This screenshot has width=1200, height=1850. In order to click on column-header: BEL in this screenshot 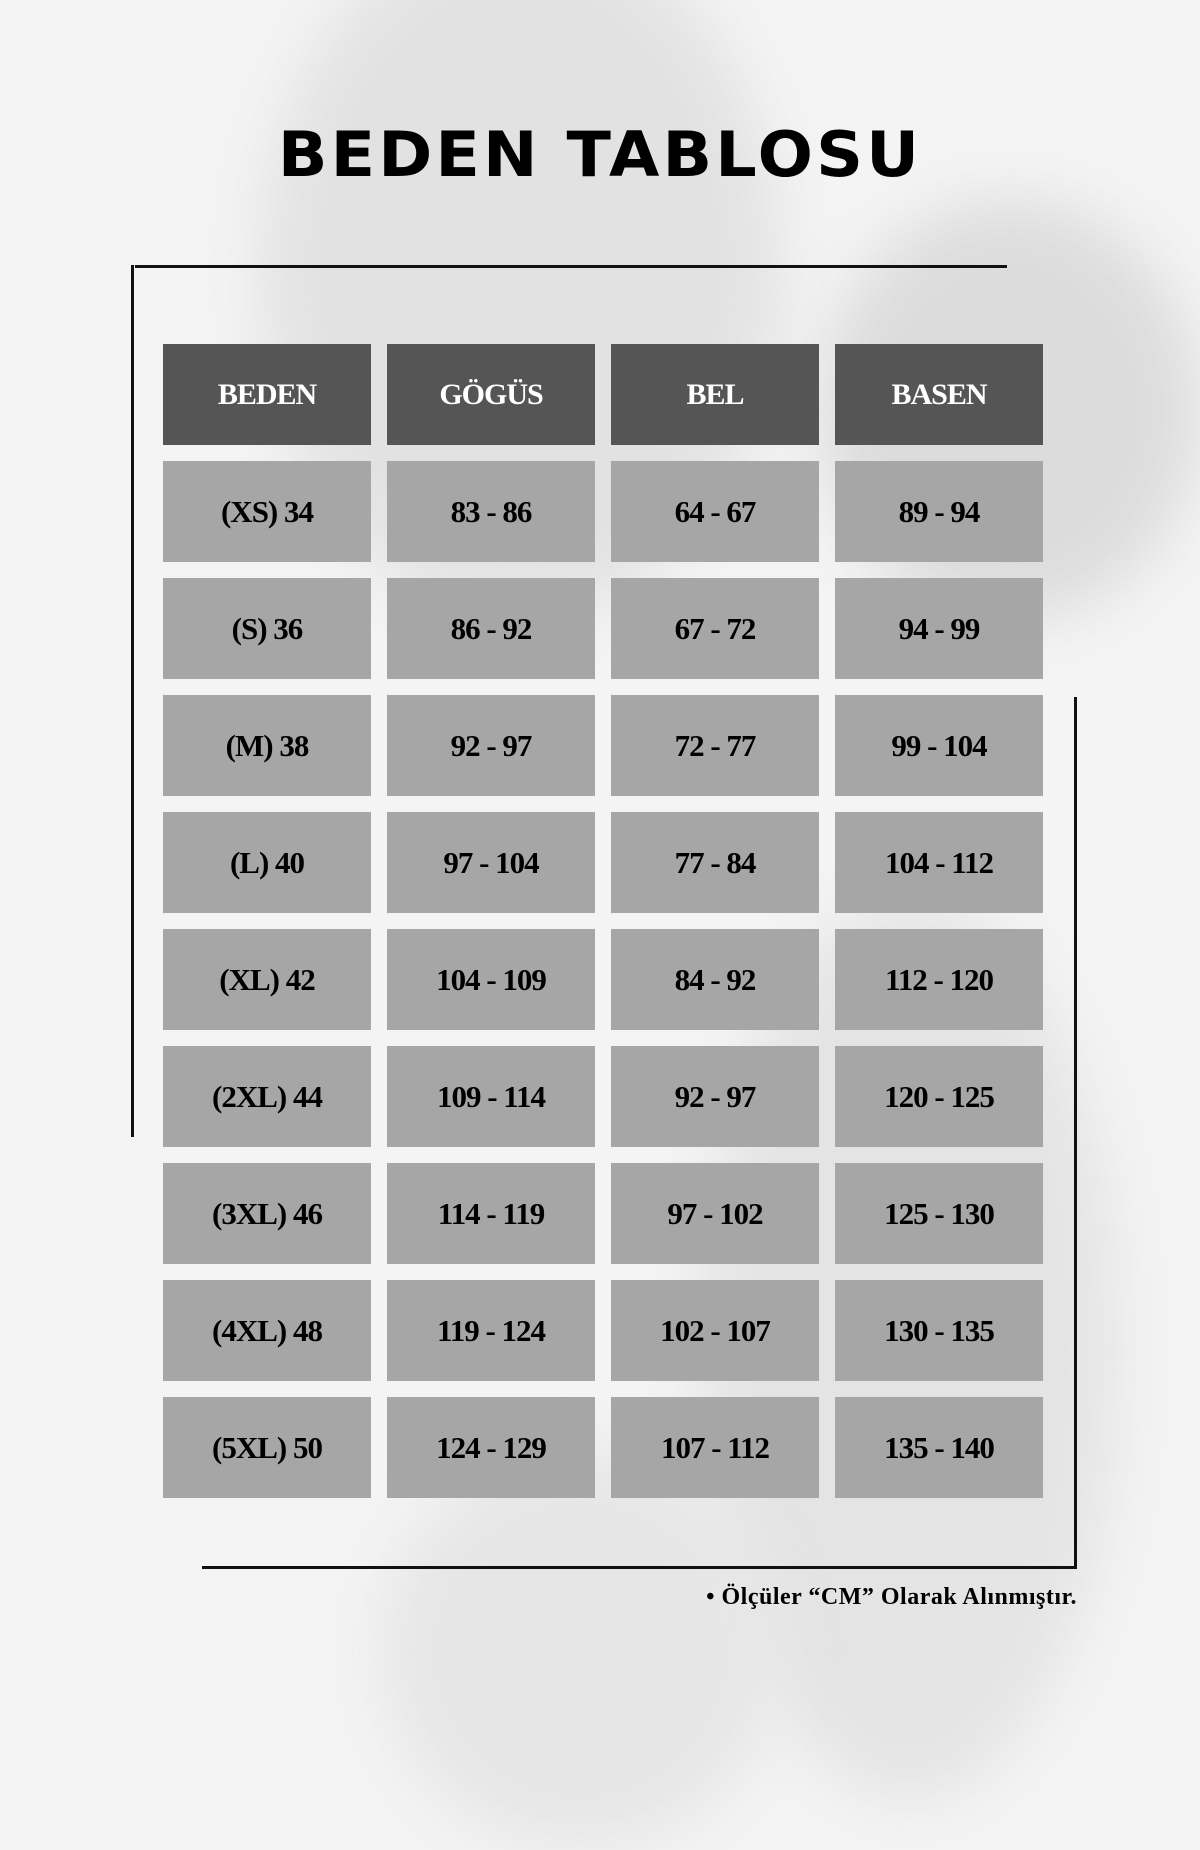, I will do `click(715, 394)`.